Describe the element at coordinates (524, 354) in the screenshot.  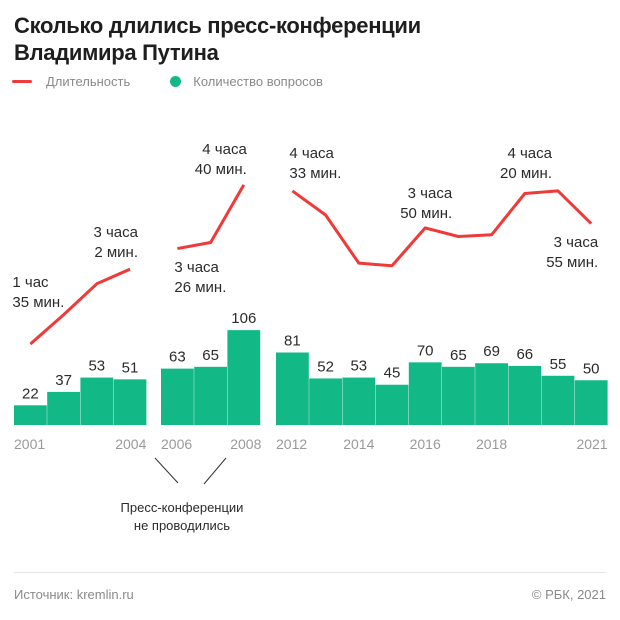
I see `bar-value-label-2019: 66` at that location.